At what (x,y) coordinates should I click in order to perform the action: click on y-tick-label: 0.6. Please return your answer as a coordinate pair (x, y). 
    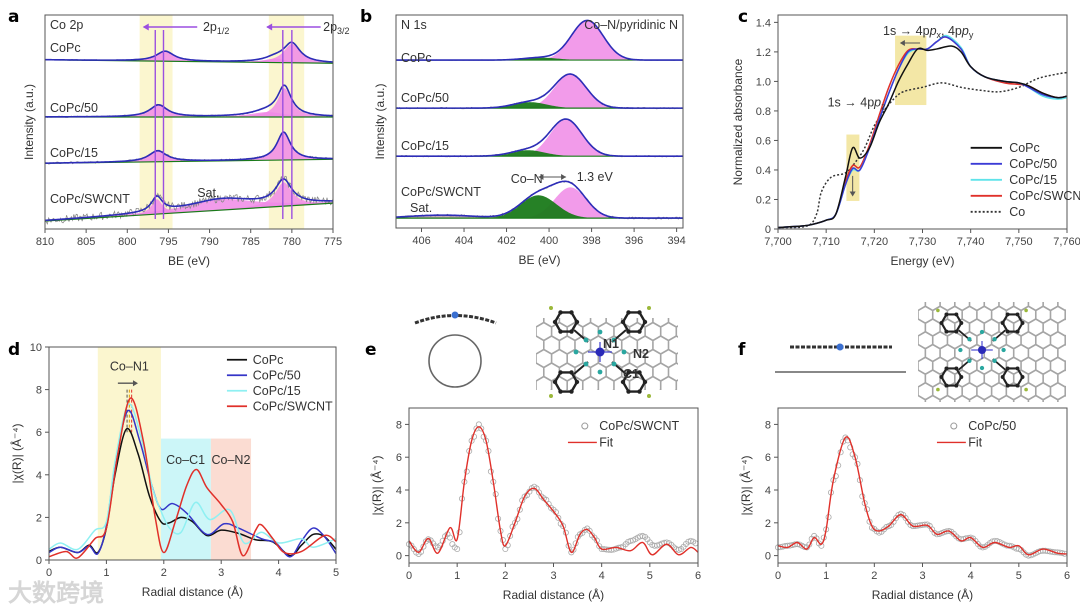
    Looking at the image, I should click on (763, 141).